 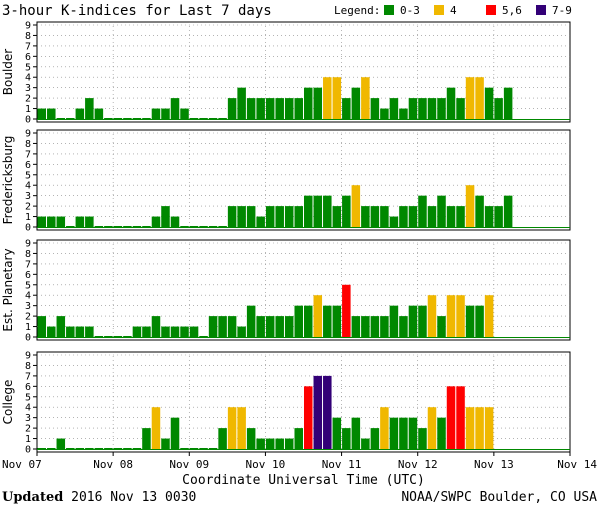 What do you see at coordinates (28, 376) in the screenshot?
I see `y-tick-label: 7` at bounding box center [28, 376].